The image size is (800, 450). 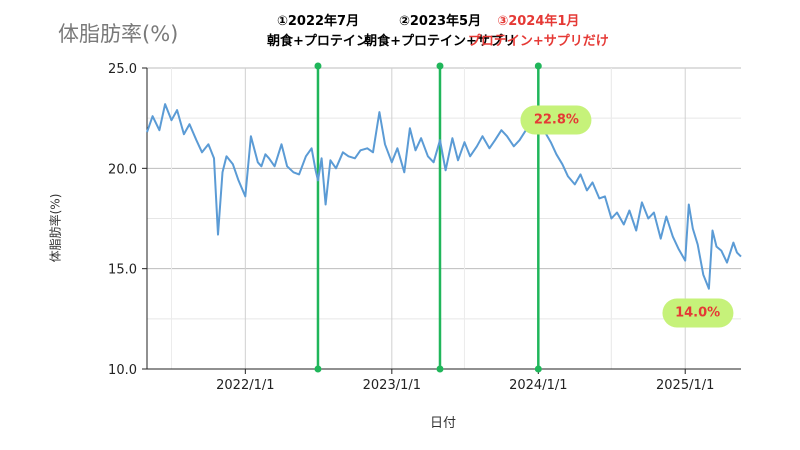 I want to click on x-tick-label: 2024/1/1, so click(x=538, y=385).